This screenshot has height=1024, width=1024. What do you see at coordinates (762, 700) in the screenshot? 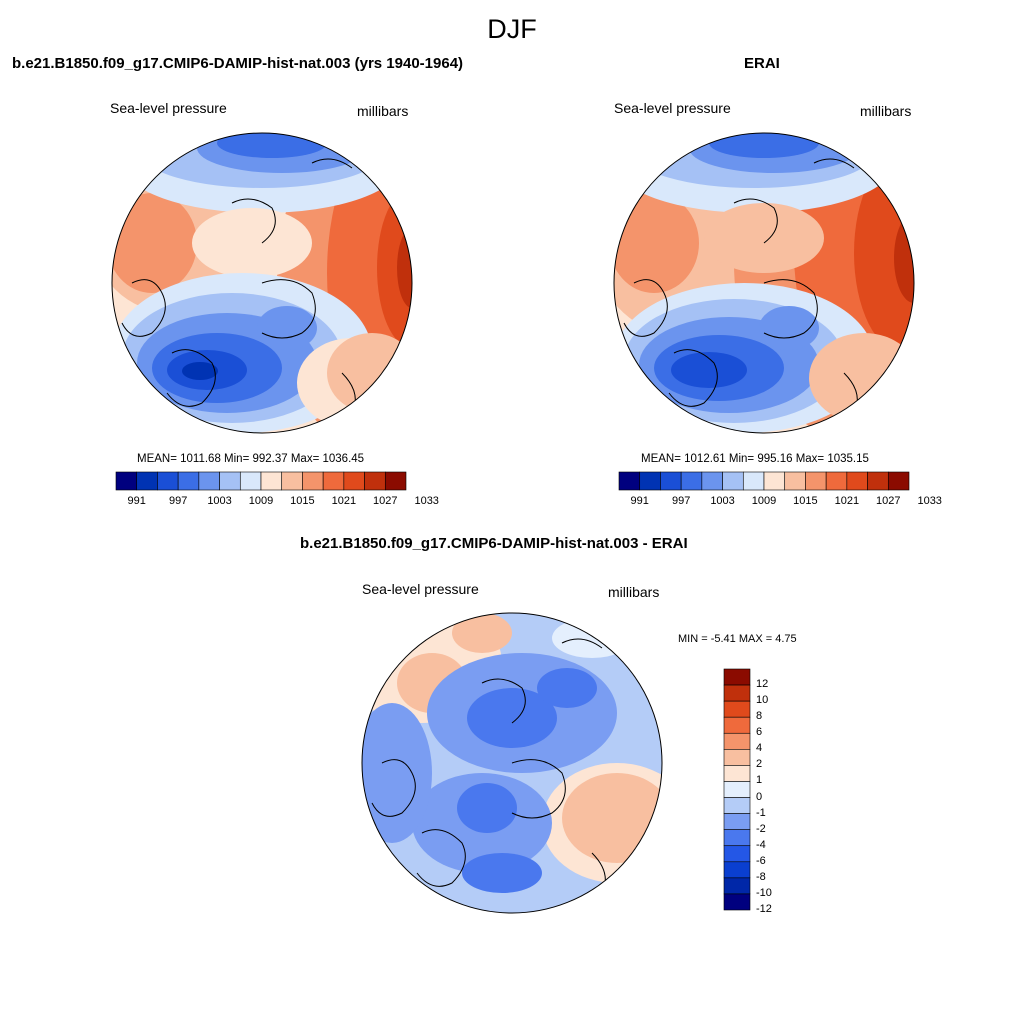
I see `colorbar-tick-label: 10` at bounding box center [762, 700].